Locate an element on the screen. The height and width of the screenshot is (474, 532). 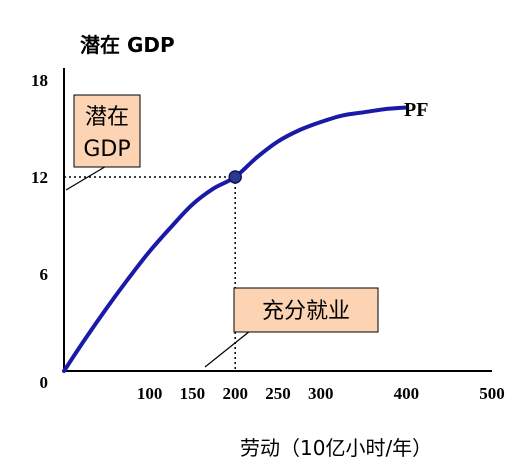
full-employment-callout-text: 充分就业 is located at coordinates (306, 311).